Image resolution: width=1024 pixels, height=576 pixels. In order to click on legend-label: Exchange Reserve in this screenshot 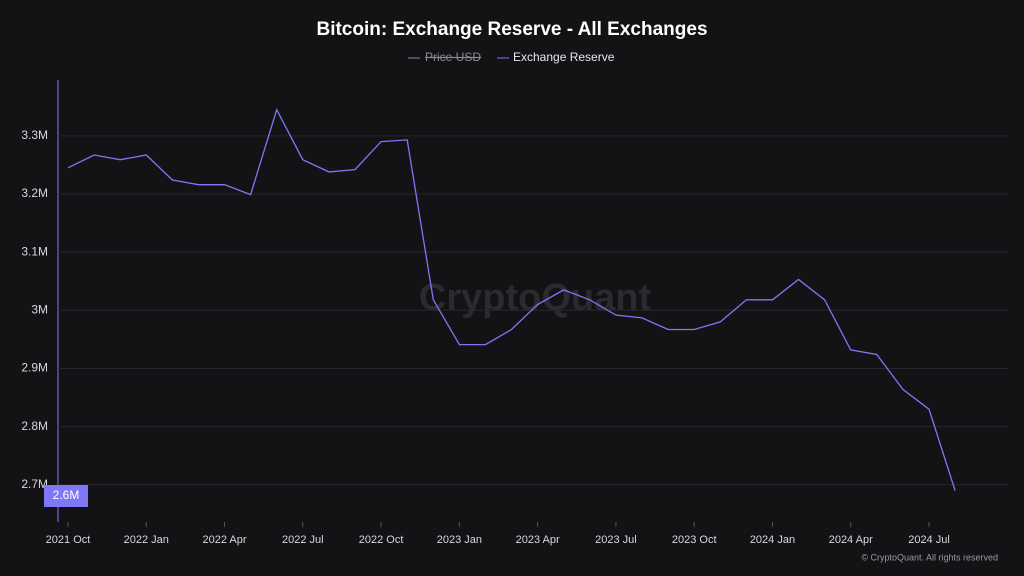, I will do `click(564, 57)`.